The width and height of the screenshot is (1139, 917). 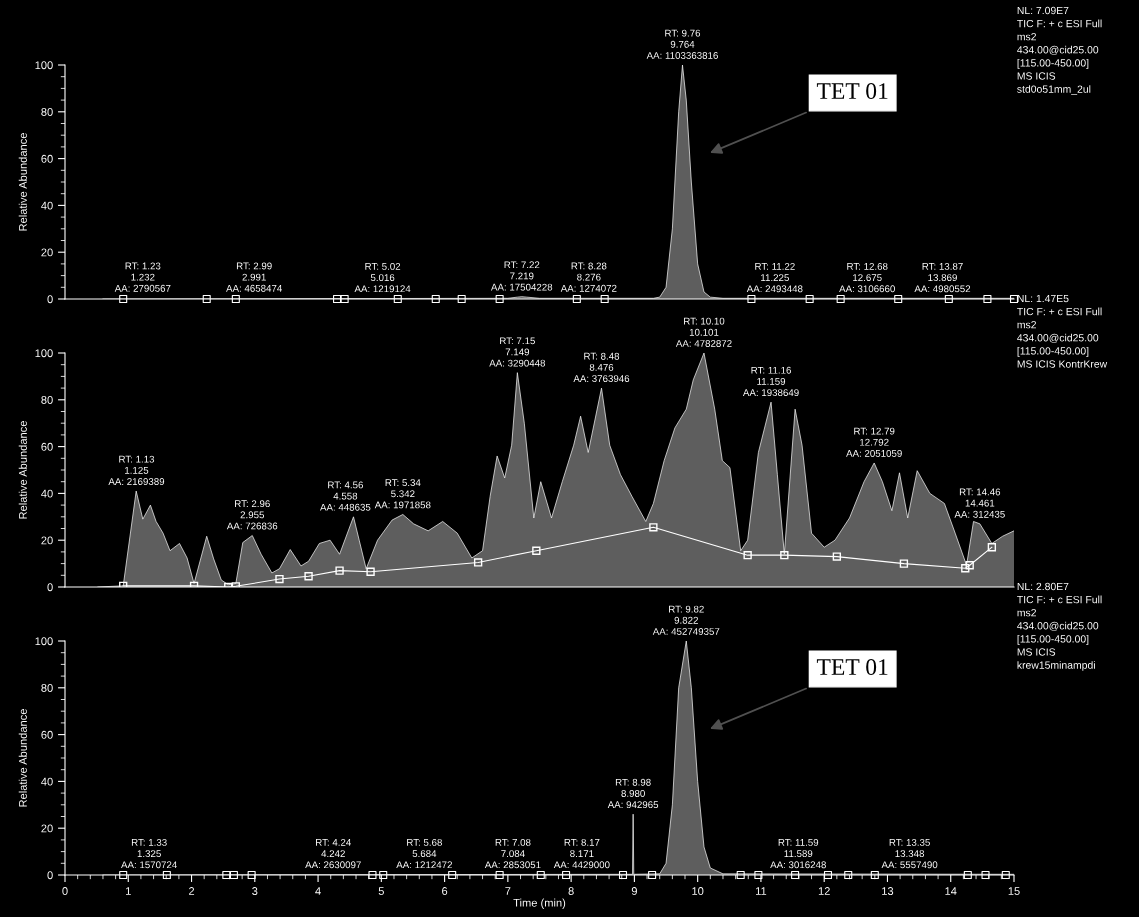 I want to click on text: NL: 7.09E7 TIC F: + c ESI Full ms2 434.00@cid25.00 [115.00-450.00] MS ICIS std0o51mm_2ul, so click(x=1059, y=50).